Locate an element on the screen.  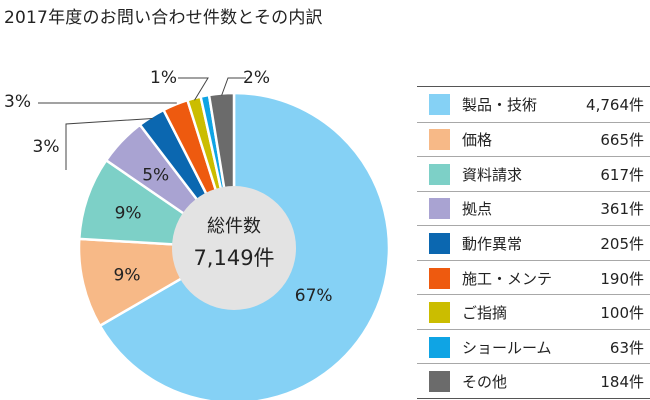
legend-count: 190件 is located at coordinates (622, 278).